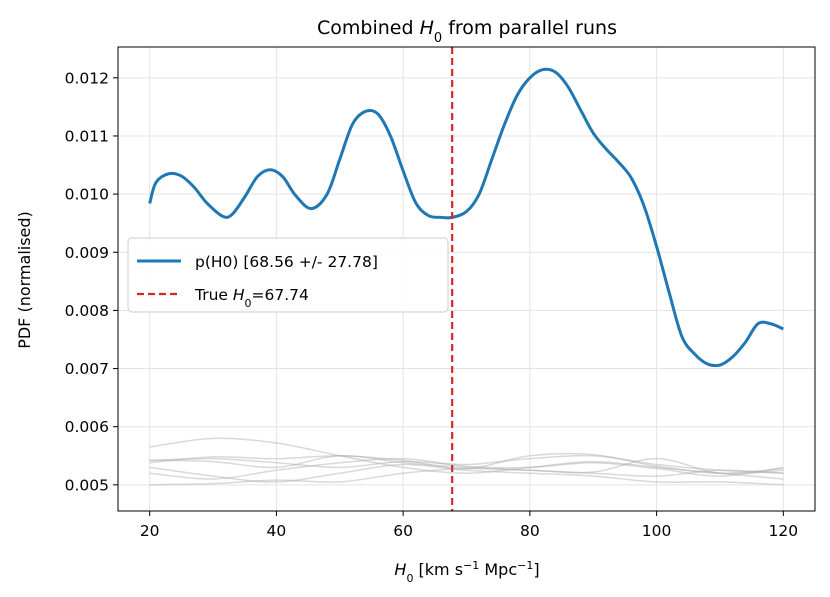 This screenshot has height=597, width=830. What do you see at coordinates (91, 281) in the screenshot?
I see `y-ticks: 0.005 0.006 0.007 0.008 0.009 0.010 0.011 0.012` at bounding box center [91, 281].